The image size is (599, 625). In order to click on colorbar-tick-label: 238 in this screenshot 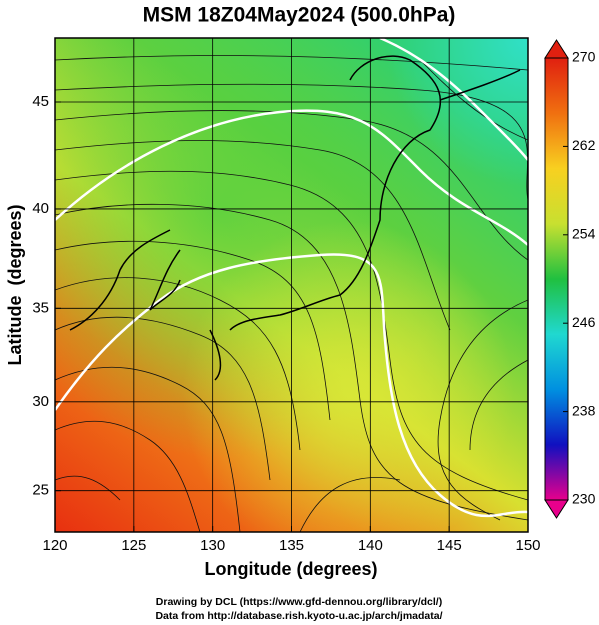, I will do `click(584, 410)`.